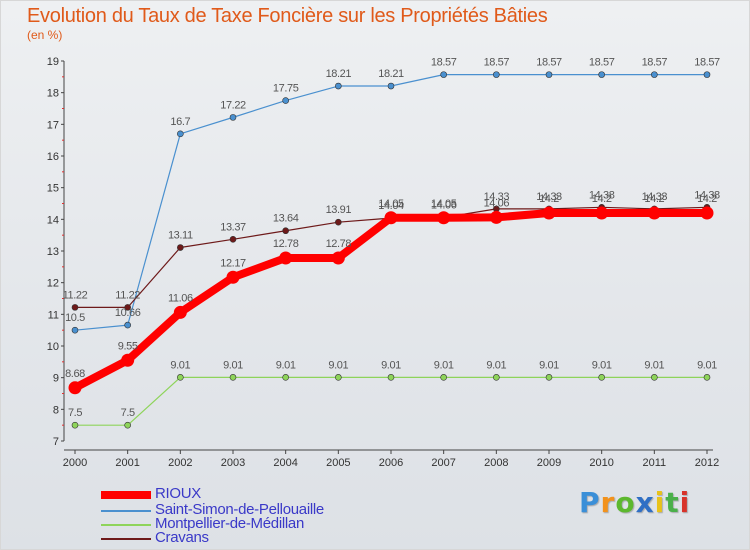 The image size is (750, 550). What do you see at coordinates (128, 346) in the screenshot?
I see `data-label-rioux: 9.55` at bounding box center [128, 346].